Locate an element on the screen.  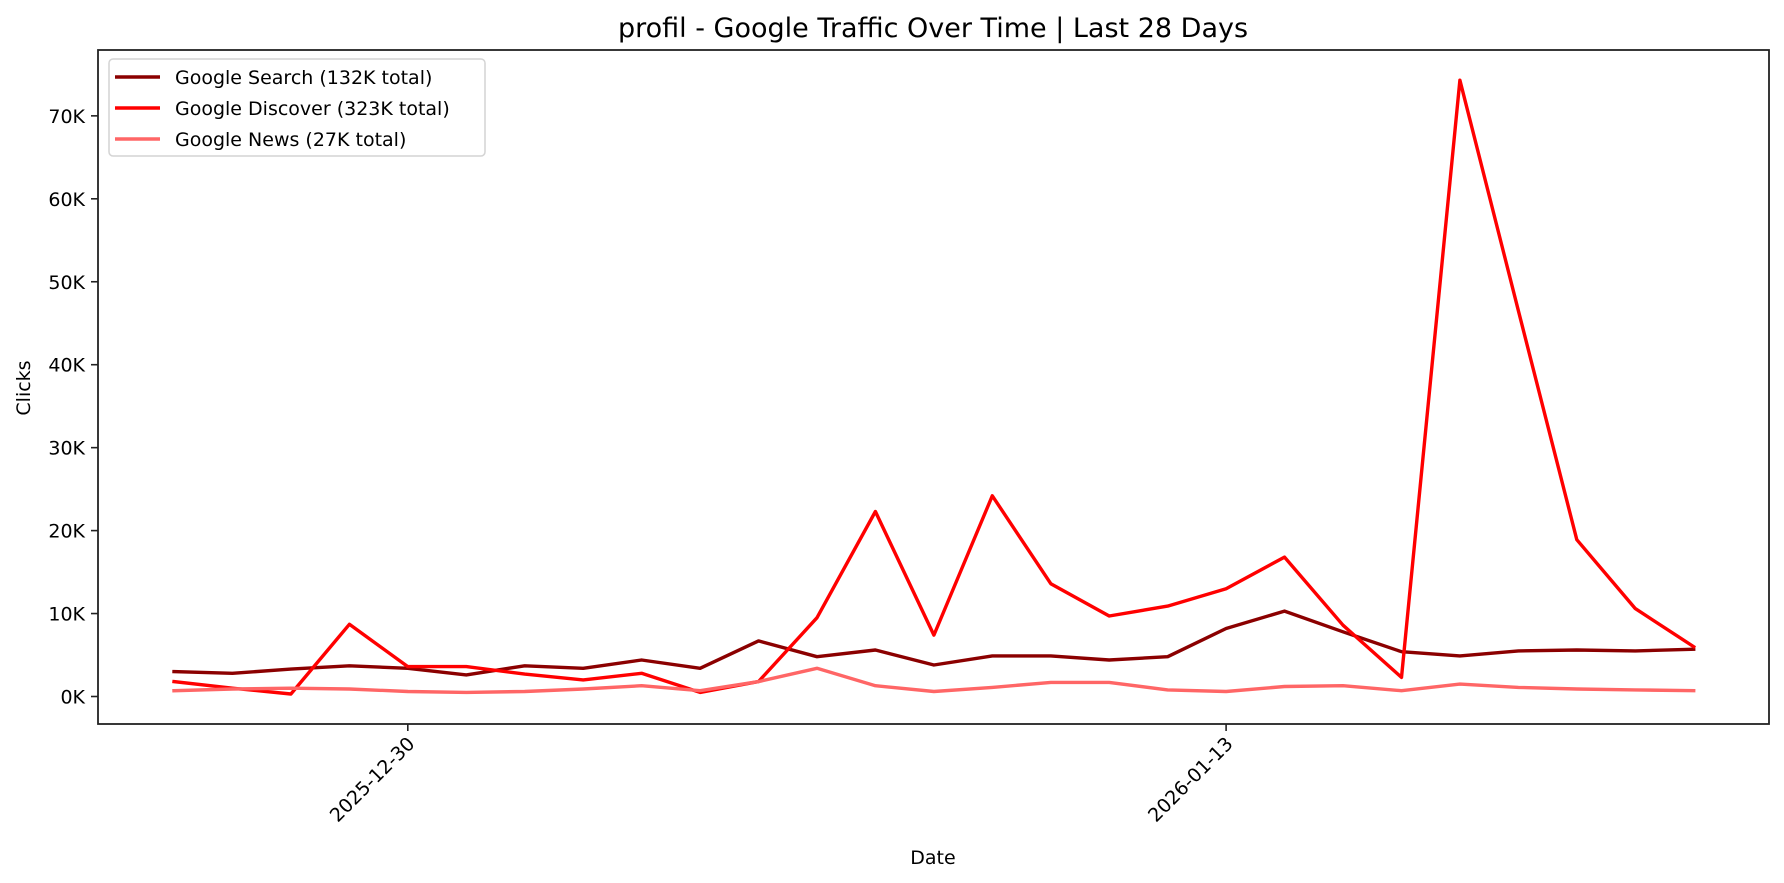
y-tick-label: 40K is located at coordinates (66, 366).